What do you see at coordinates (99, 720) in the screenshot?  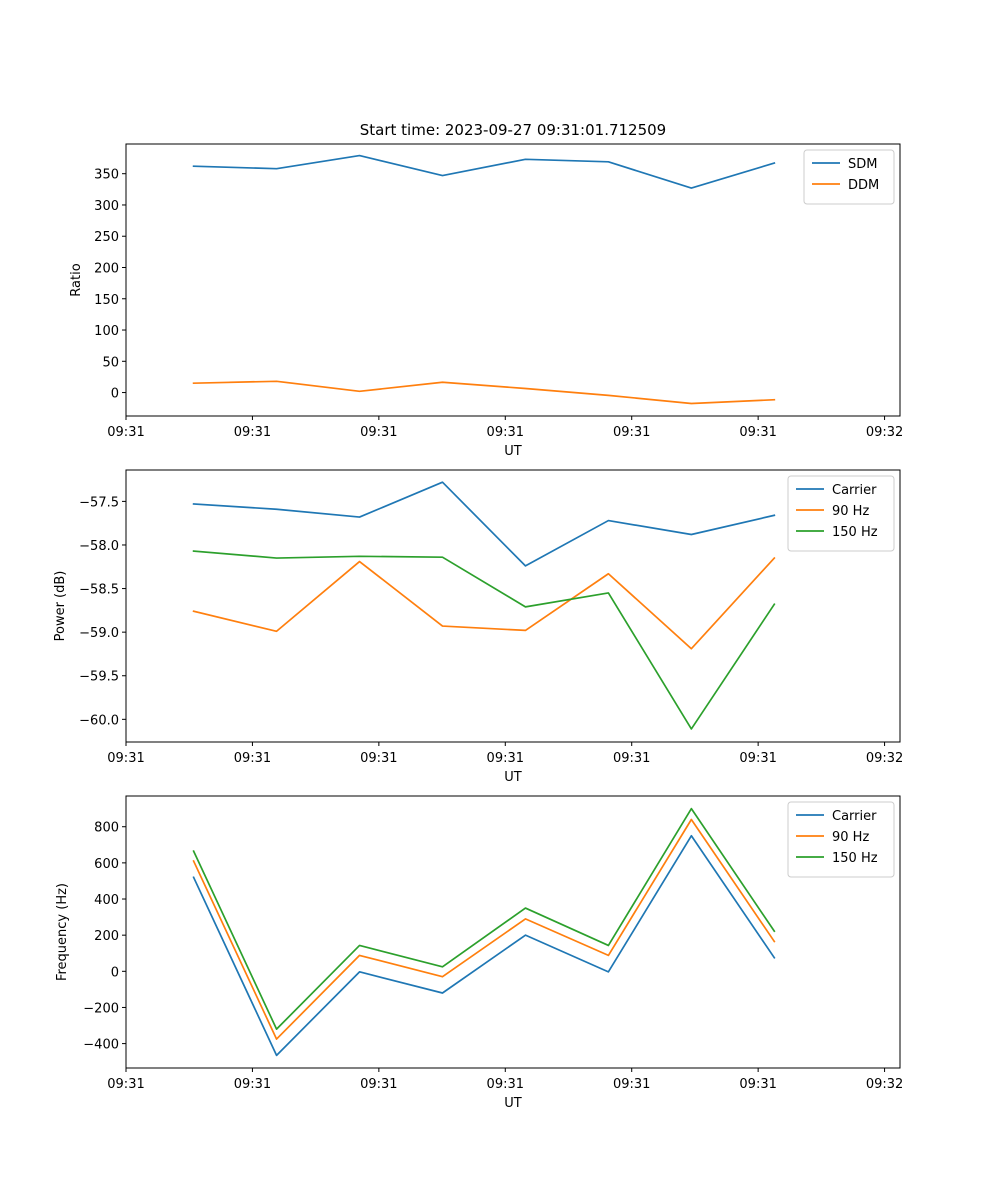 I see `y-tick-label: −60.0` at bounding box center [99, 720].